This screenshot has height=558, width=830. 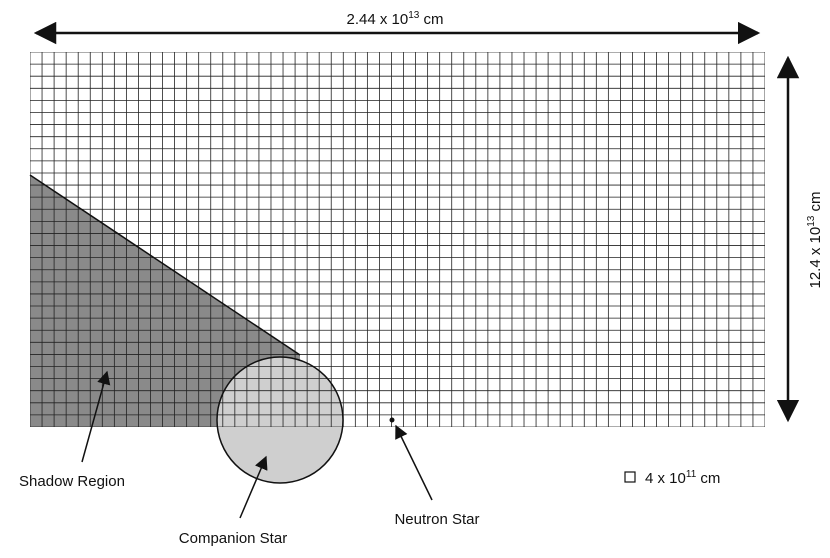 What do you see at coordinates (253, 487) in the screenshot?
I see `companion-arrow` at bounding box center [253, 487].